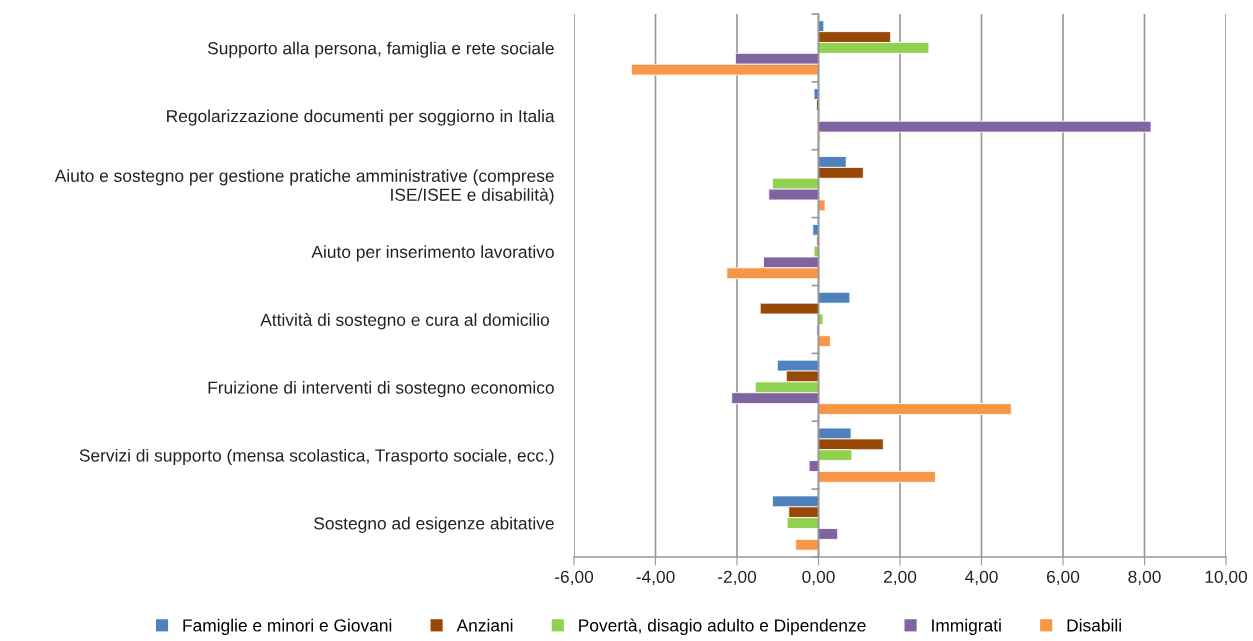  I want to click on legend-label: Immigrati, so click(966, 626).